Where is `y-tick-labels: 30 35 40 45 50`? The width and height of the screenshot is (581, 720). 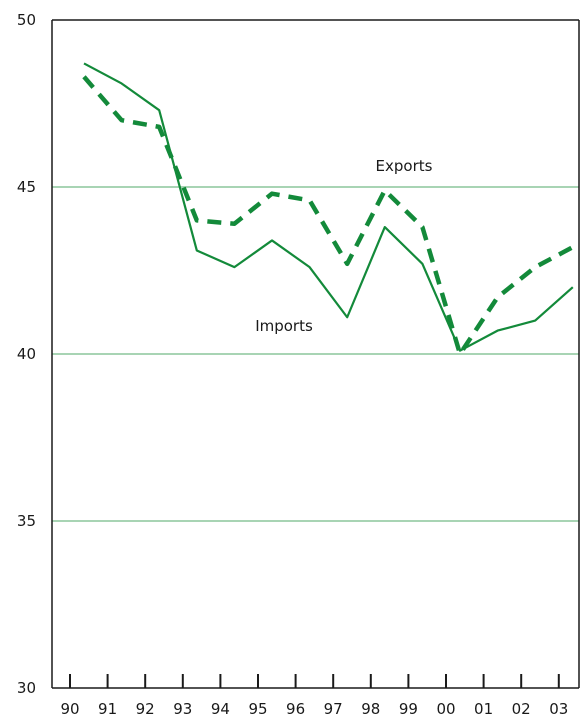 y-tick-labels: 30 35 40 45 50 is located at coordinates (26, 354).